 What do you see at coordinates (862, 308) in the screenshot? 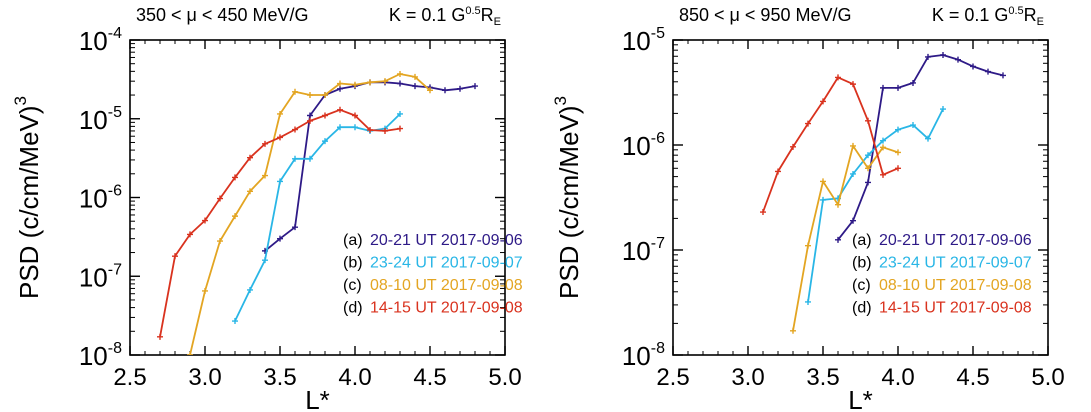
I see `legend-tag: (d)` at bounding box center [862, 308].